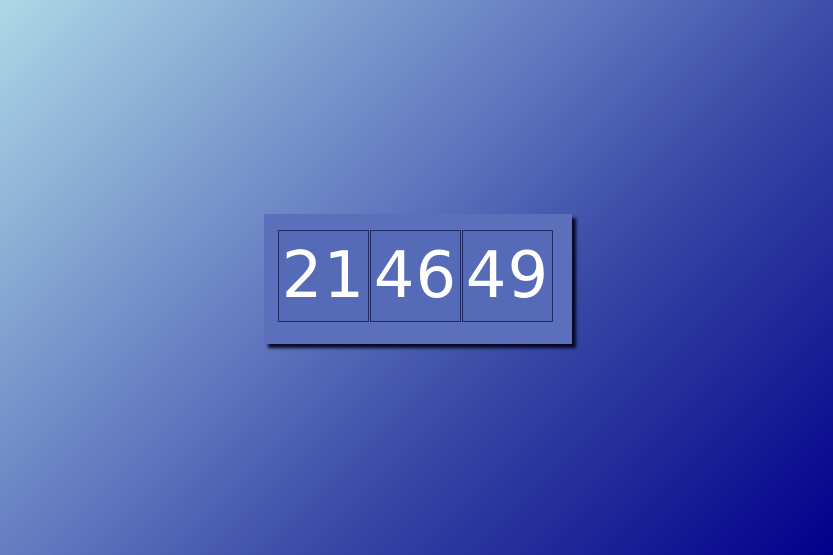  I want to click on counter-display: 21 46 49, so click(418, 279).